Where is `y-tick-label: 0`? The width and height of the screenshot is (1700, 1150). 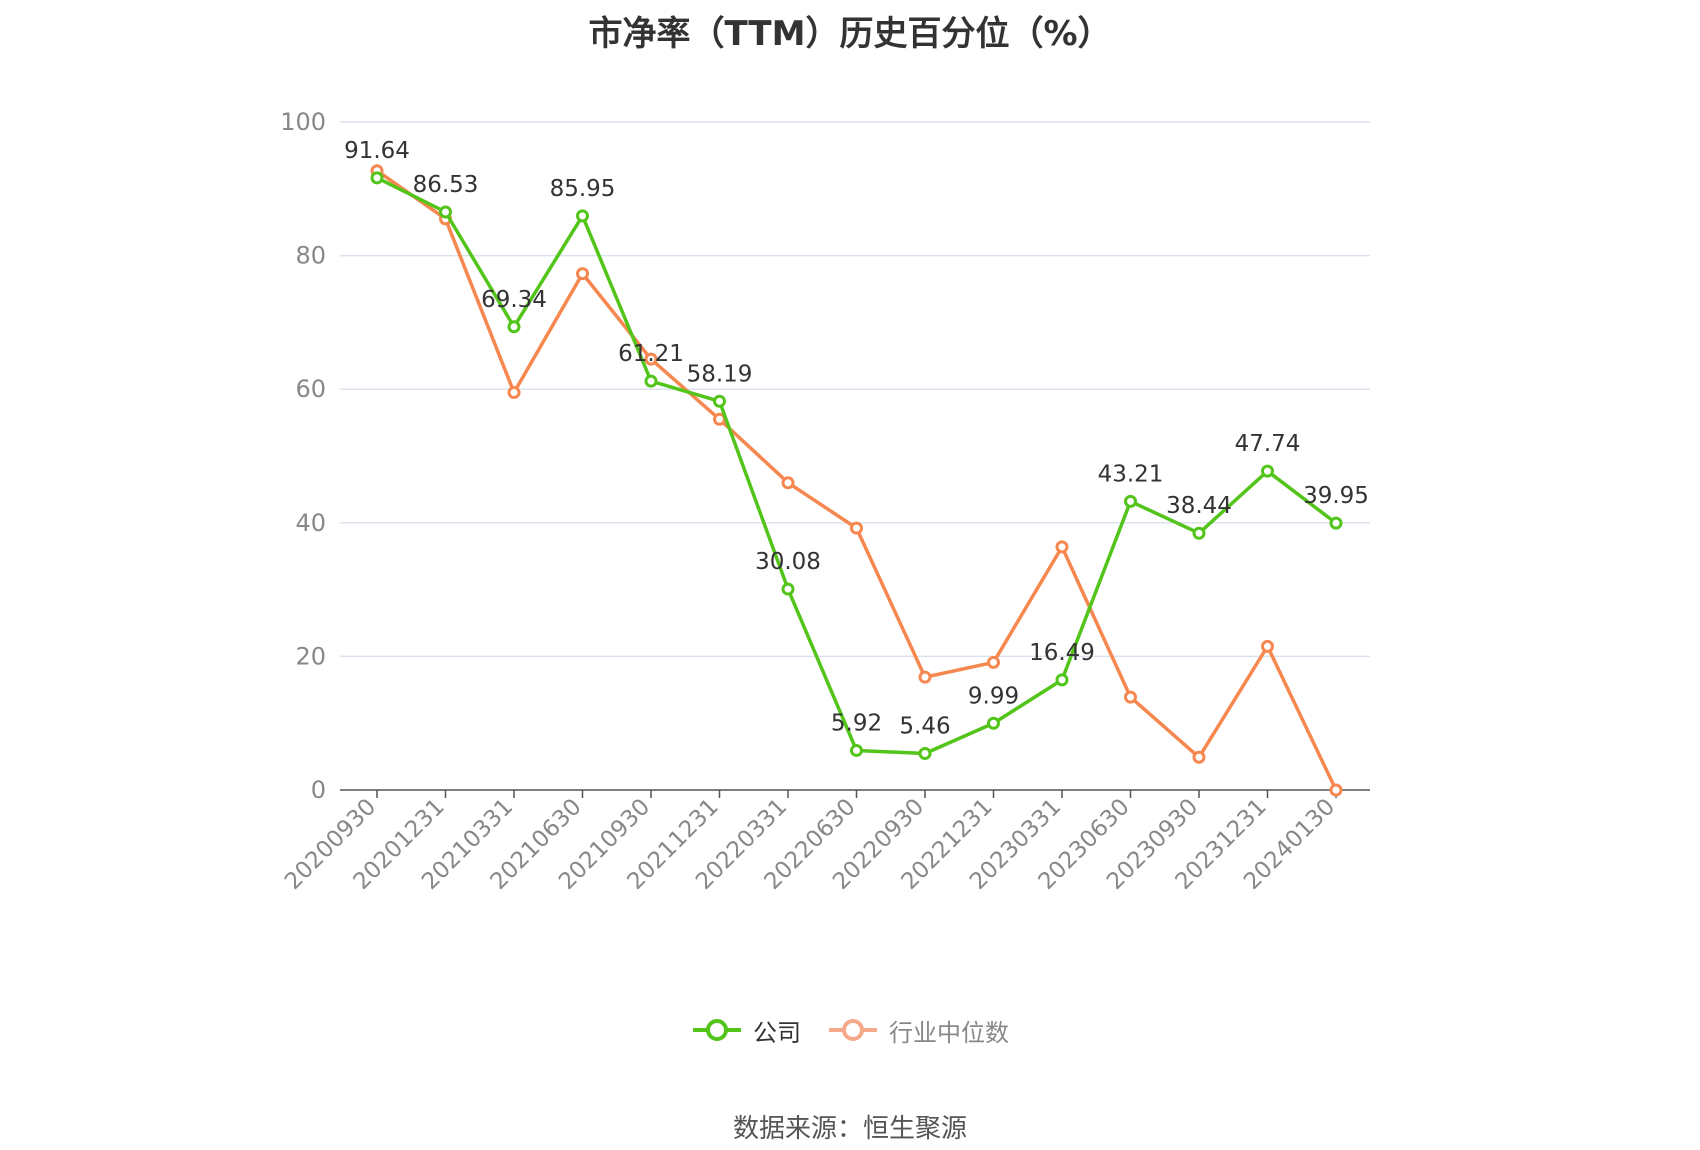 y-tick-label: 0 is located at coordinates (318, 790).